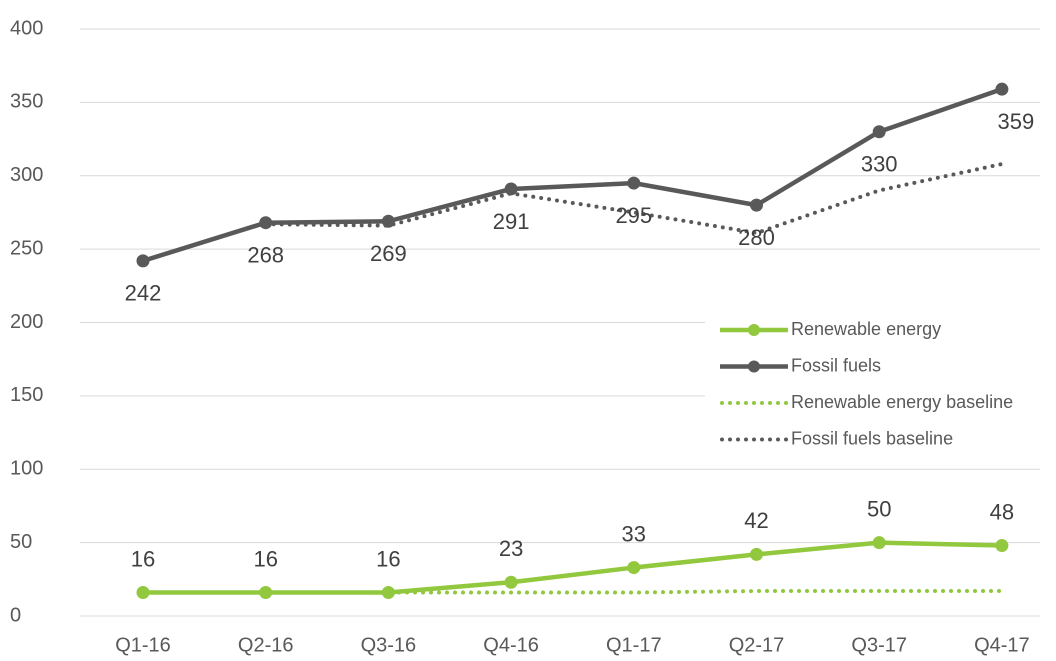  Describe the element at coordinates (634, 533) in the screenshot. I see `data-label: 33` at that location.